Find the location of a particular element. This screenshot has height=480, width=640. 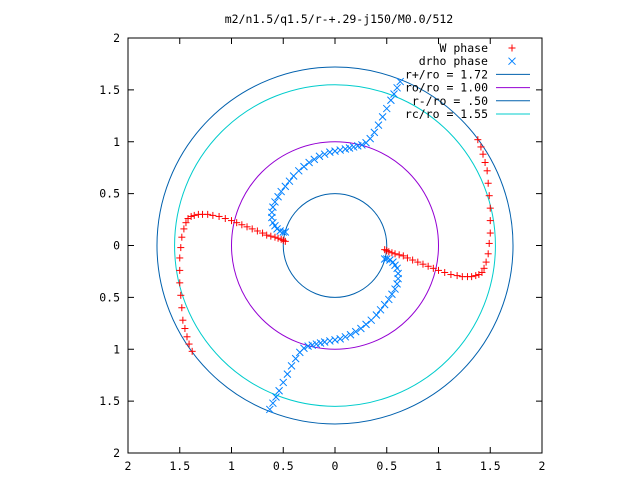

legend-label: W phase is located at coordinates (464, 48).